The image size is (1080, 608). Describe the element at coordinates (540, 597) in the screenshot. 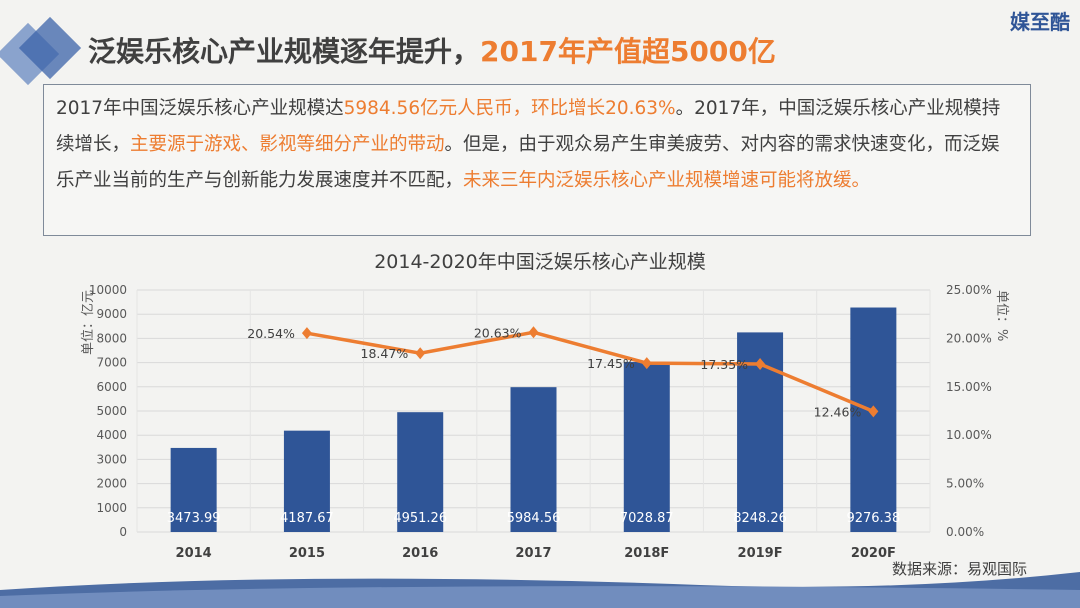

I see `decor-swoosh-light` at that location.